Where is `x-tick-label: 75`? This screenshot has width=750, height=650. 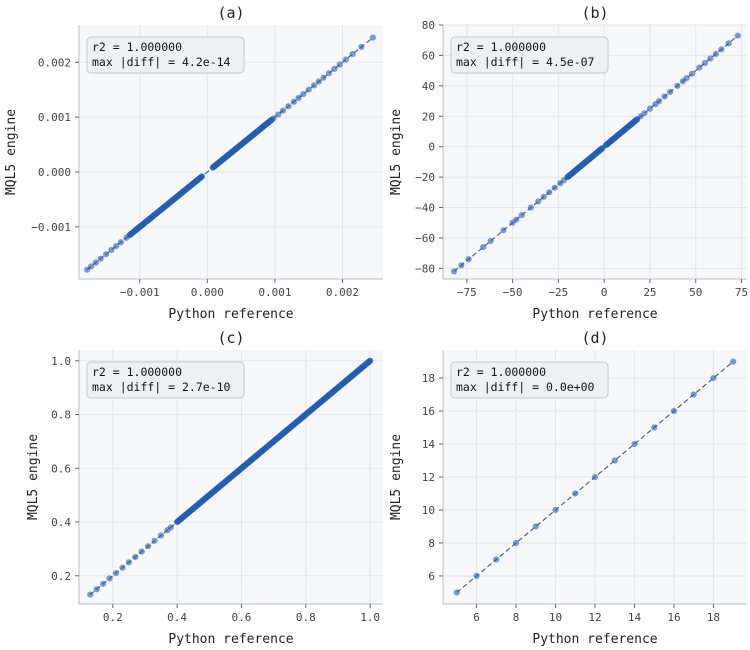 x-tick-label: 75 is located at coordinates (741, 292).